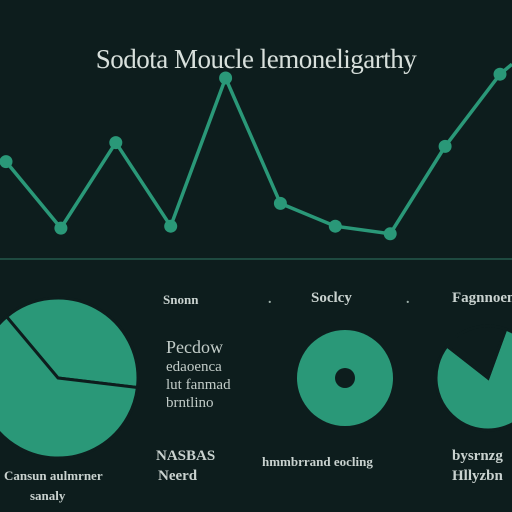  What do you see at coordinates (194, 347) in the screenshot?
I see `text-block-line-1: Pecdow` at bounding box center [194, 347].